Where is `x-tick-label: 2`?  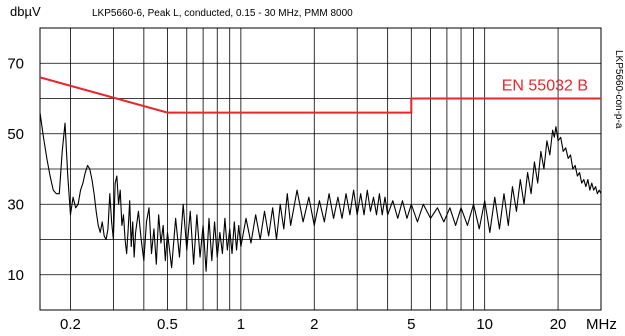
x-tick-label: 2 is located at coordinates (314, 324).